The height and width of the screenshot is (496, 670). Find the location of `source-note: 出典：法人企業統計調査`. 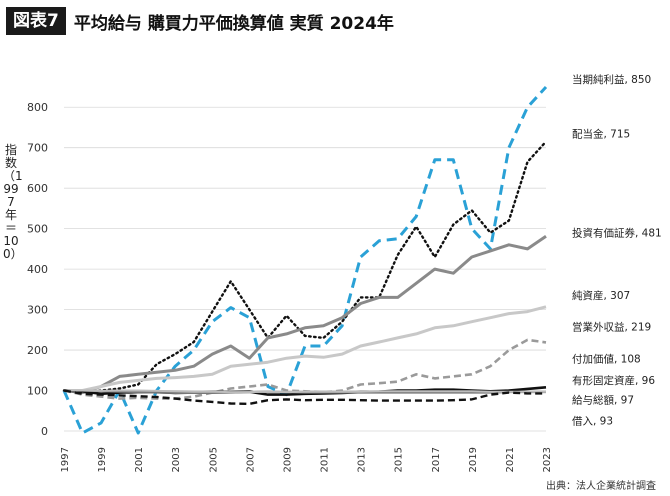

source-note: 出典：法人企業統計調査 is located at coordinates (601, 486).